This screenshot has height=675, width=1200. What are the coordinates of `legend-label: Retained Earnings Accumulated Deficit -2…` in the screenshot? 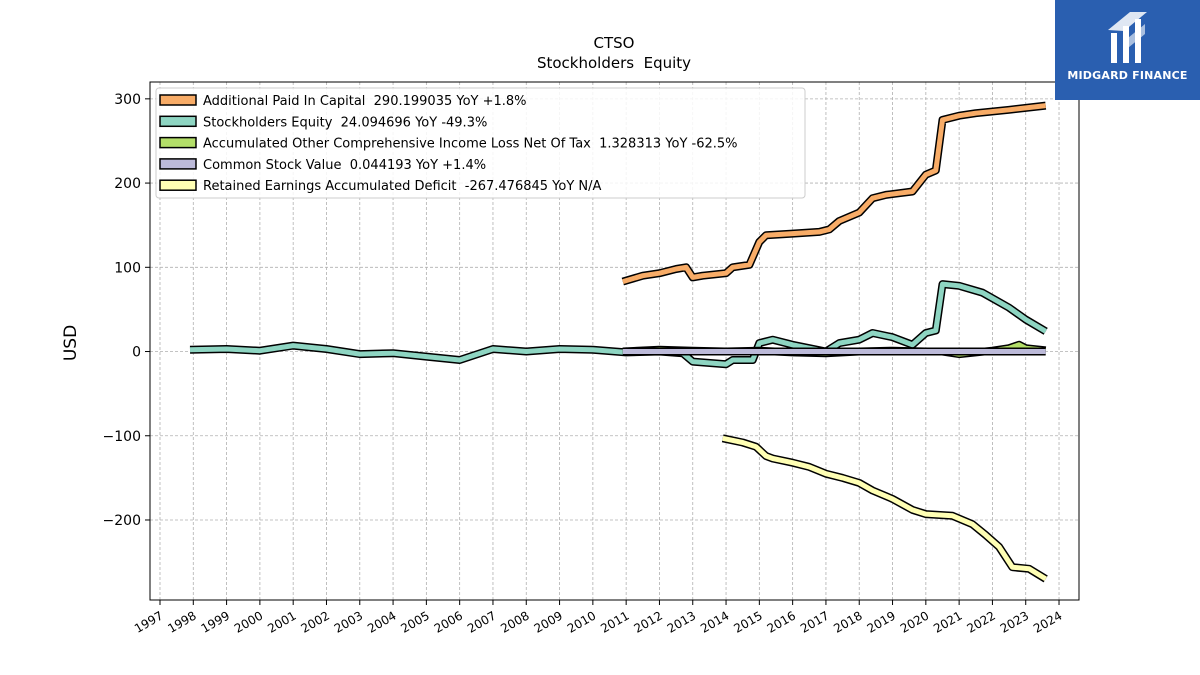 It's located at (402, 186).